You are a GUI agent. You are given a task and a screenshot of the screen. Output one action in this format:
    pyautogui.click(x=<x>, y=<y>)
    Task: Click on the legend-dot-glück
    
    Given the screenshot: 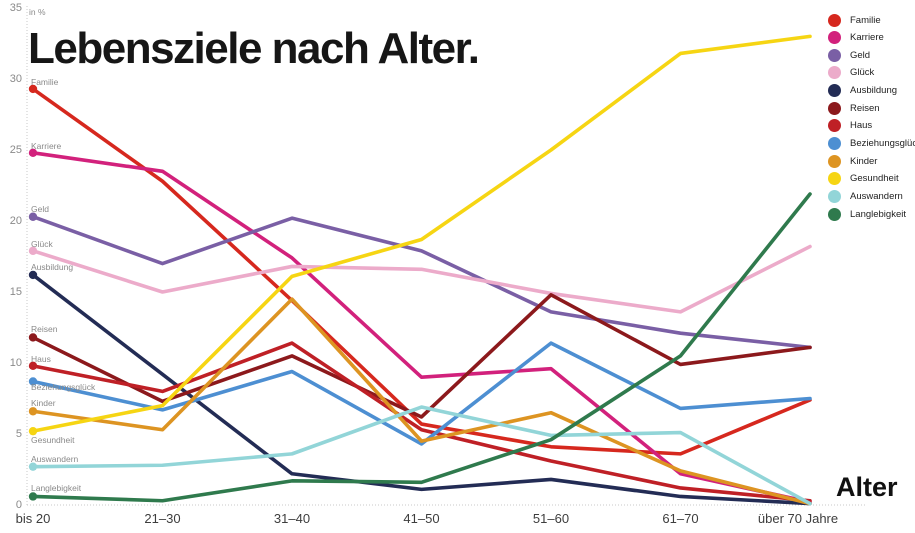 What is the action you would take?
    pyautogui.click(x=834, y=73)
    